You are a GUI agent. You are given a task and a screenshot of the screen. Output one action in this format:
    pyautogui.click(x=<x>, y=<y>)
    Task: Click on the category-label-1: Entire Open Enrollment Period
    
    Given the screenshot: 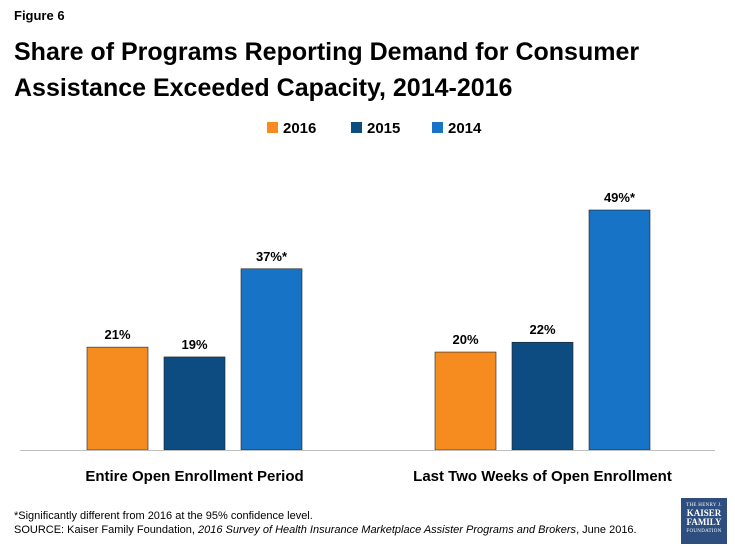 What is the action you would take?
    pyautogui.click(x=194, y=476)
    